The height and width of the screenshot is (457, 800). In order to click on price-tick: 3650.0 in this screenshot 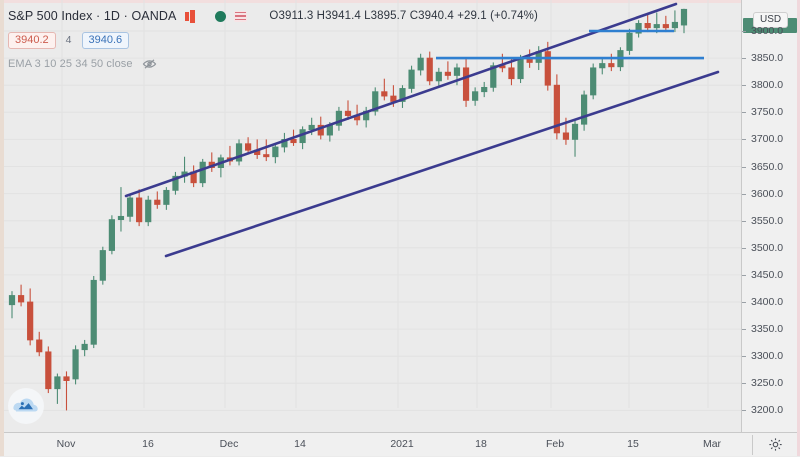, I will do `click(770, 167)`.